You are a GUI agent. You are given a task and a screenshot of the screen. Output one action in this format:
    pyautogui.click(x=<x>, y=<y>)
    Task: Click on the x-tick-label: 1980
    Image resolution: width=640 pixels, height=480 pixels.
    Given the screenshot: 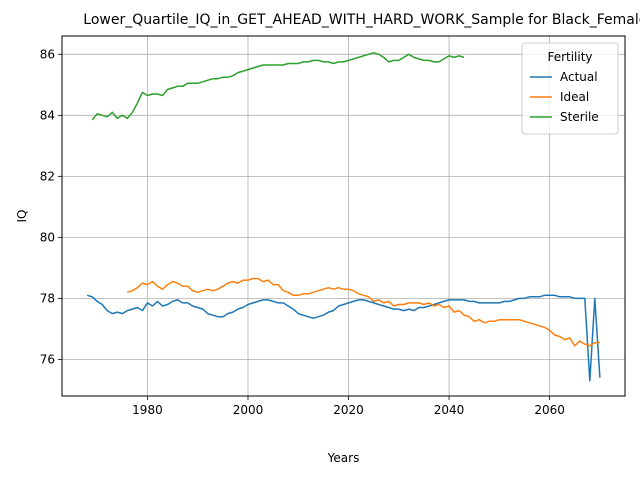 What is the action you would take?
    pyautogui.click(x=147, y=410)
    